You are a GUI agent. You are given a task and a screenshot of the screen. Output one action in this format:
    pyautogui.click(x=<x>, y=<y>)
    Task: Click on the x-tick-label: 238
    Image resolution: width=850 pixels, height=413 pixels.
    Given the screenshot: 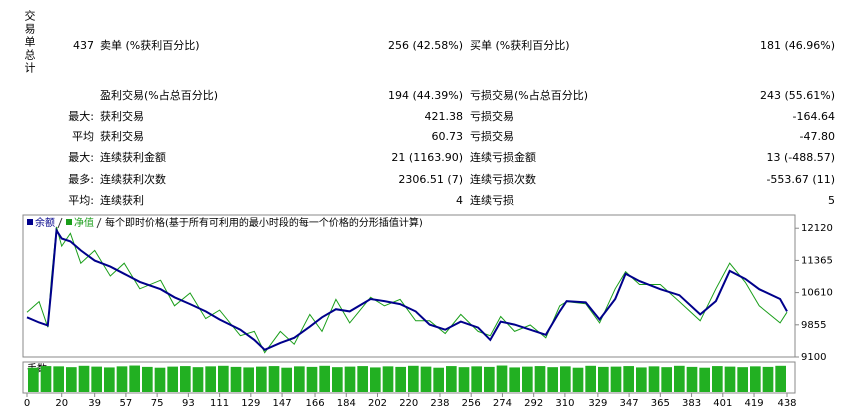 What is the action you would take?
    pyautogui.click(x=439, y=403)
    